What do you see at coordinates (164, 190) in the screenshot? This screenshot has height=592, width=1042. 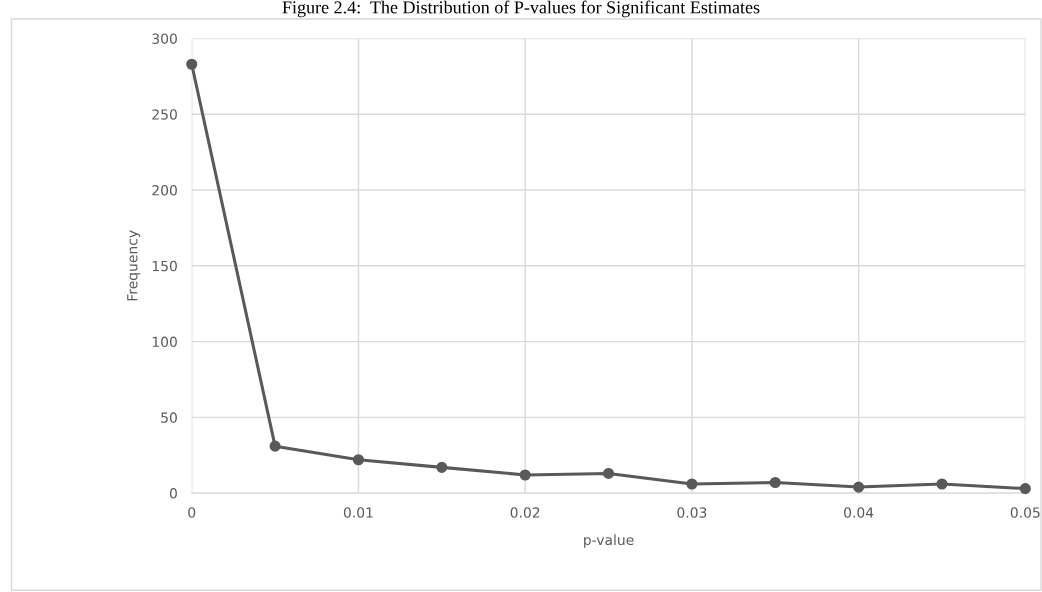 I see `y-tick-label: 200` at bounding box center [164, 190].